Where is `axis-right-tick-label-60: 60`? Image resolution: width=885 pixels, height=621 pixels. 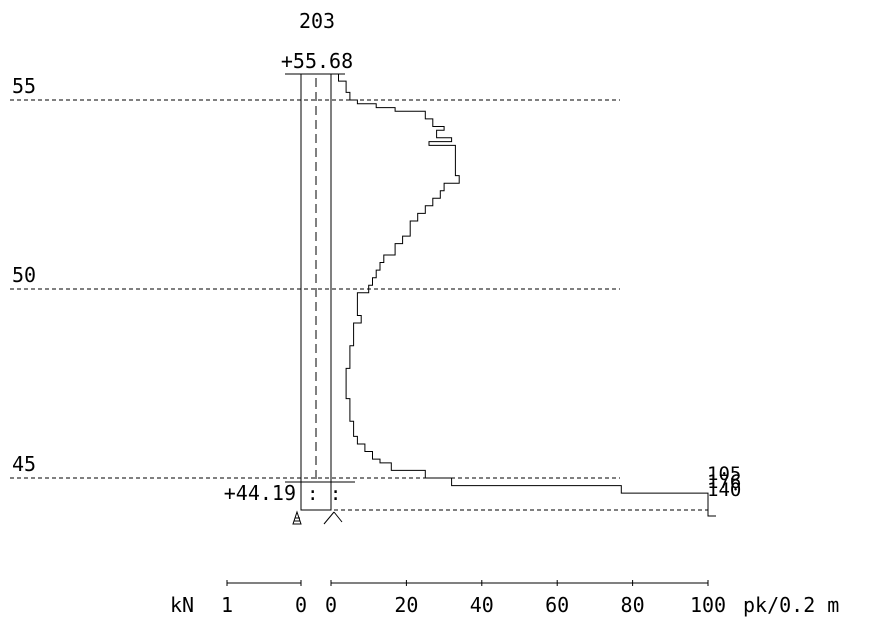 axis-right-tick-label-60: 60 is located at coordinates (557, 605).